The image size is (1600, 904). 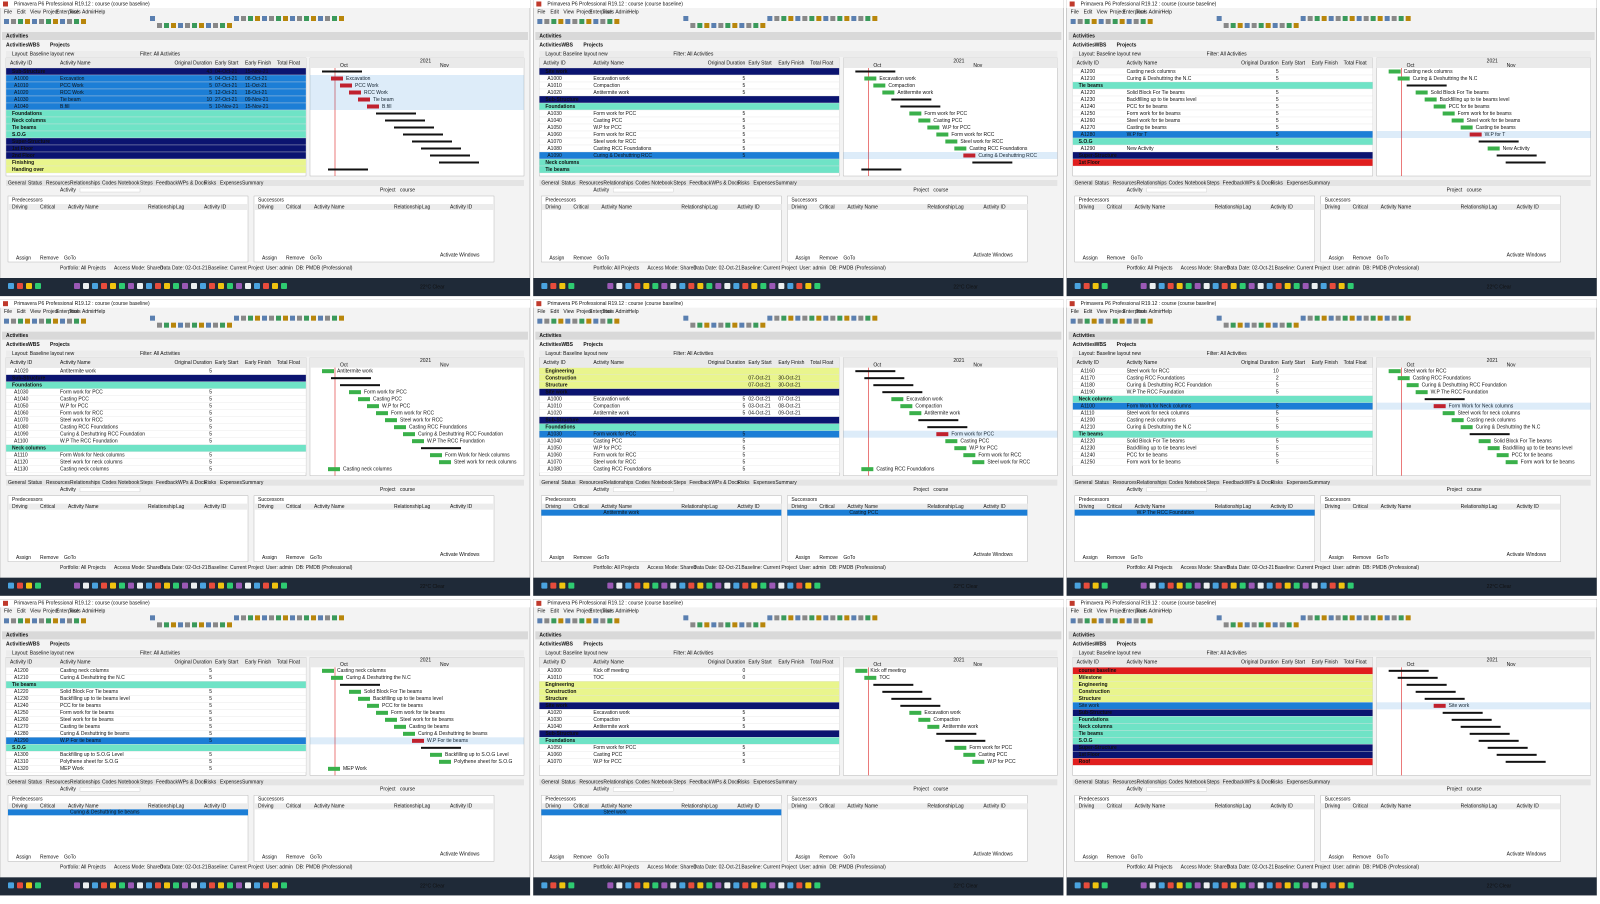 I want to click on detail-tab: Steps, so click(x=146, y=783).